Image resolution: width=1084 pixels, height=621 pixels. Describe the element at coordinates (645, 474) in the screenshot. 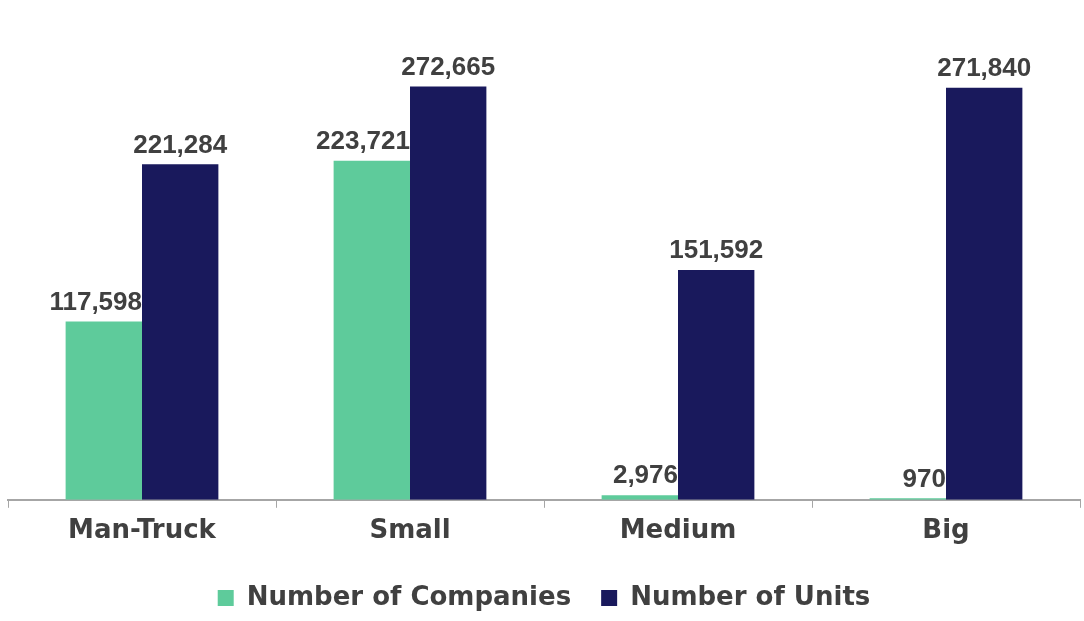

I see `data-label: 2,976` at that location.